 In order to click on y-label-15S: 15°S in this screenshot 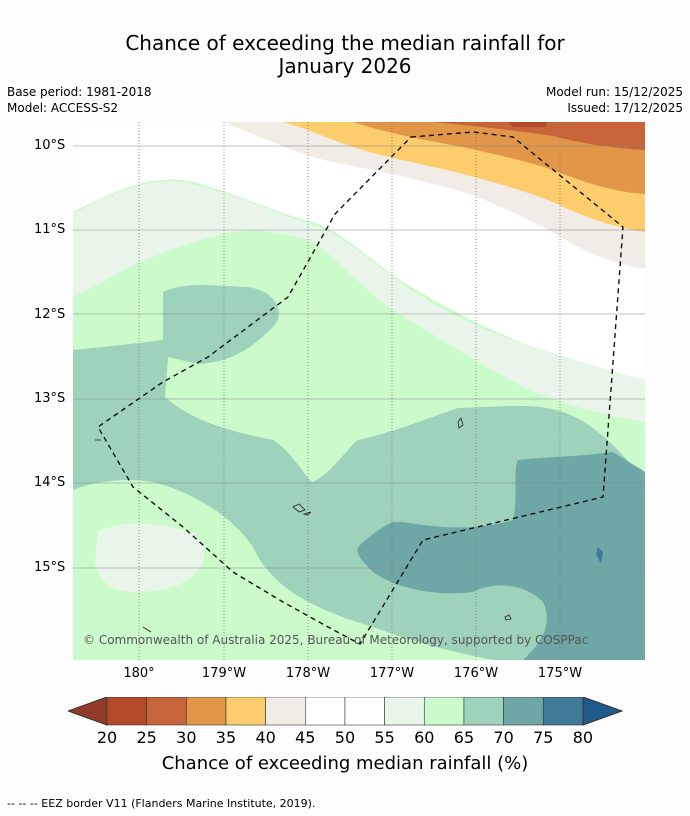, I will do `click(50, 567)`.